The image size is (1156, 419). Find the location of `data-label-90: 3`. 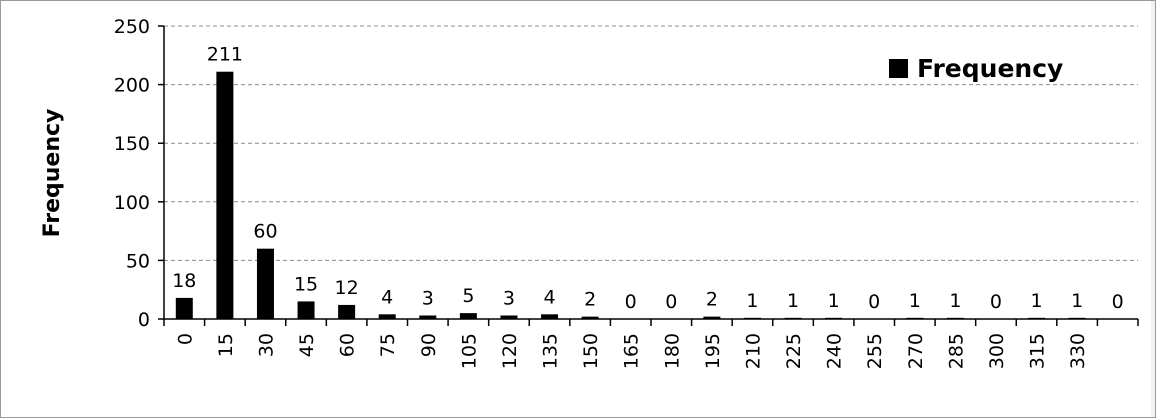

data-label-90: 3 is located at coordinates (428, 298).